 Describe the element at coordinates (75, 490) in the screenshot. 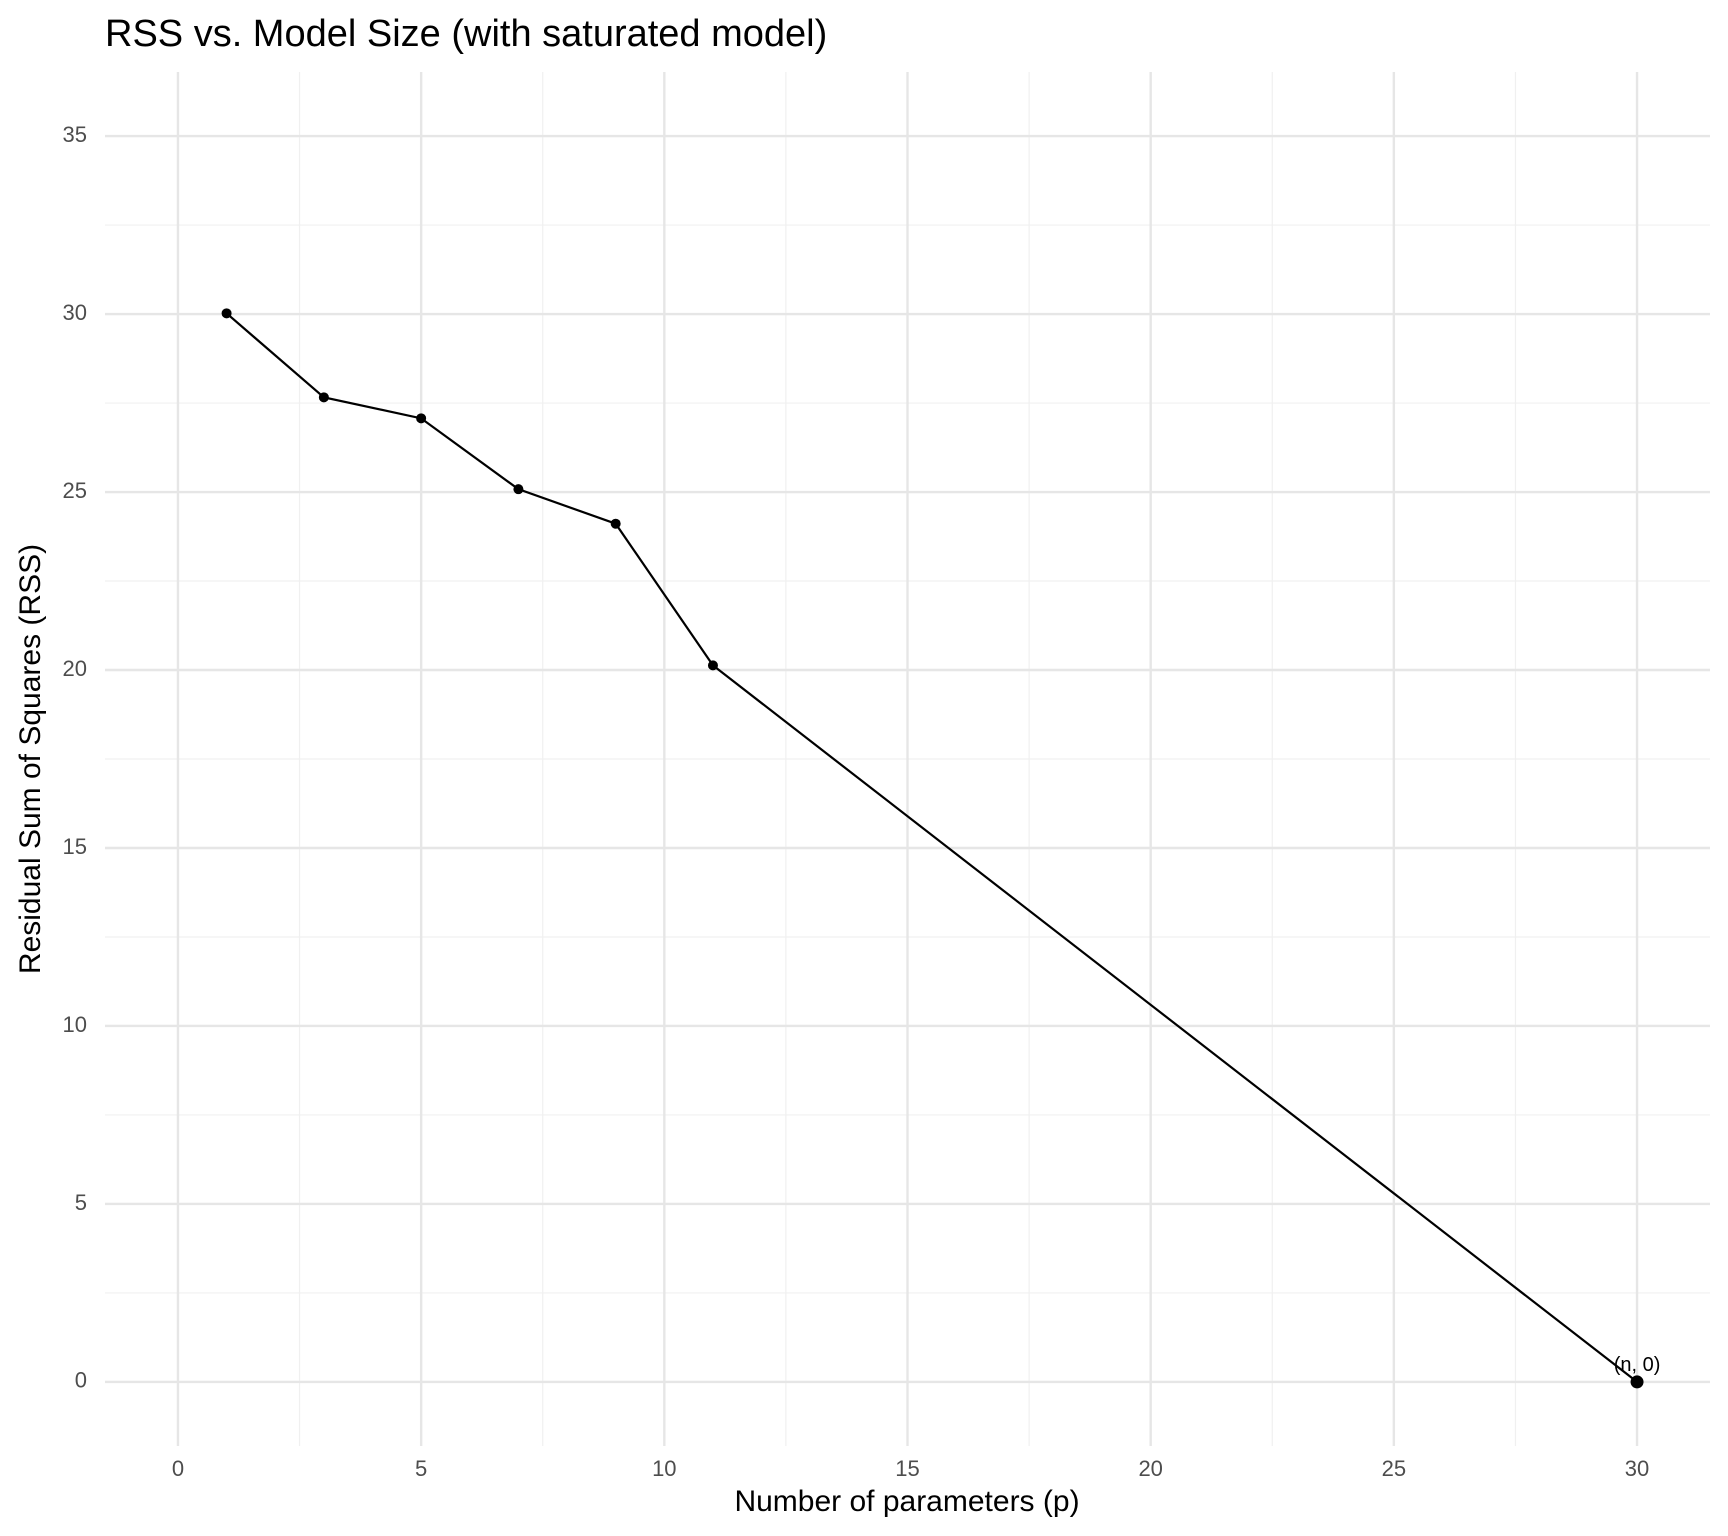

I see `y-tick-label: 25` at that location.